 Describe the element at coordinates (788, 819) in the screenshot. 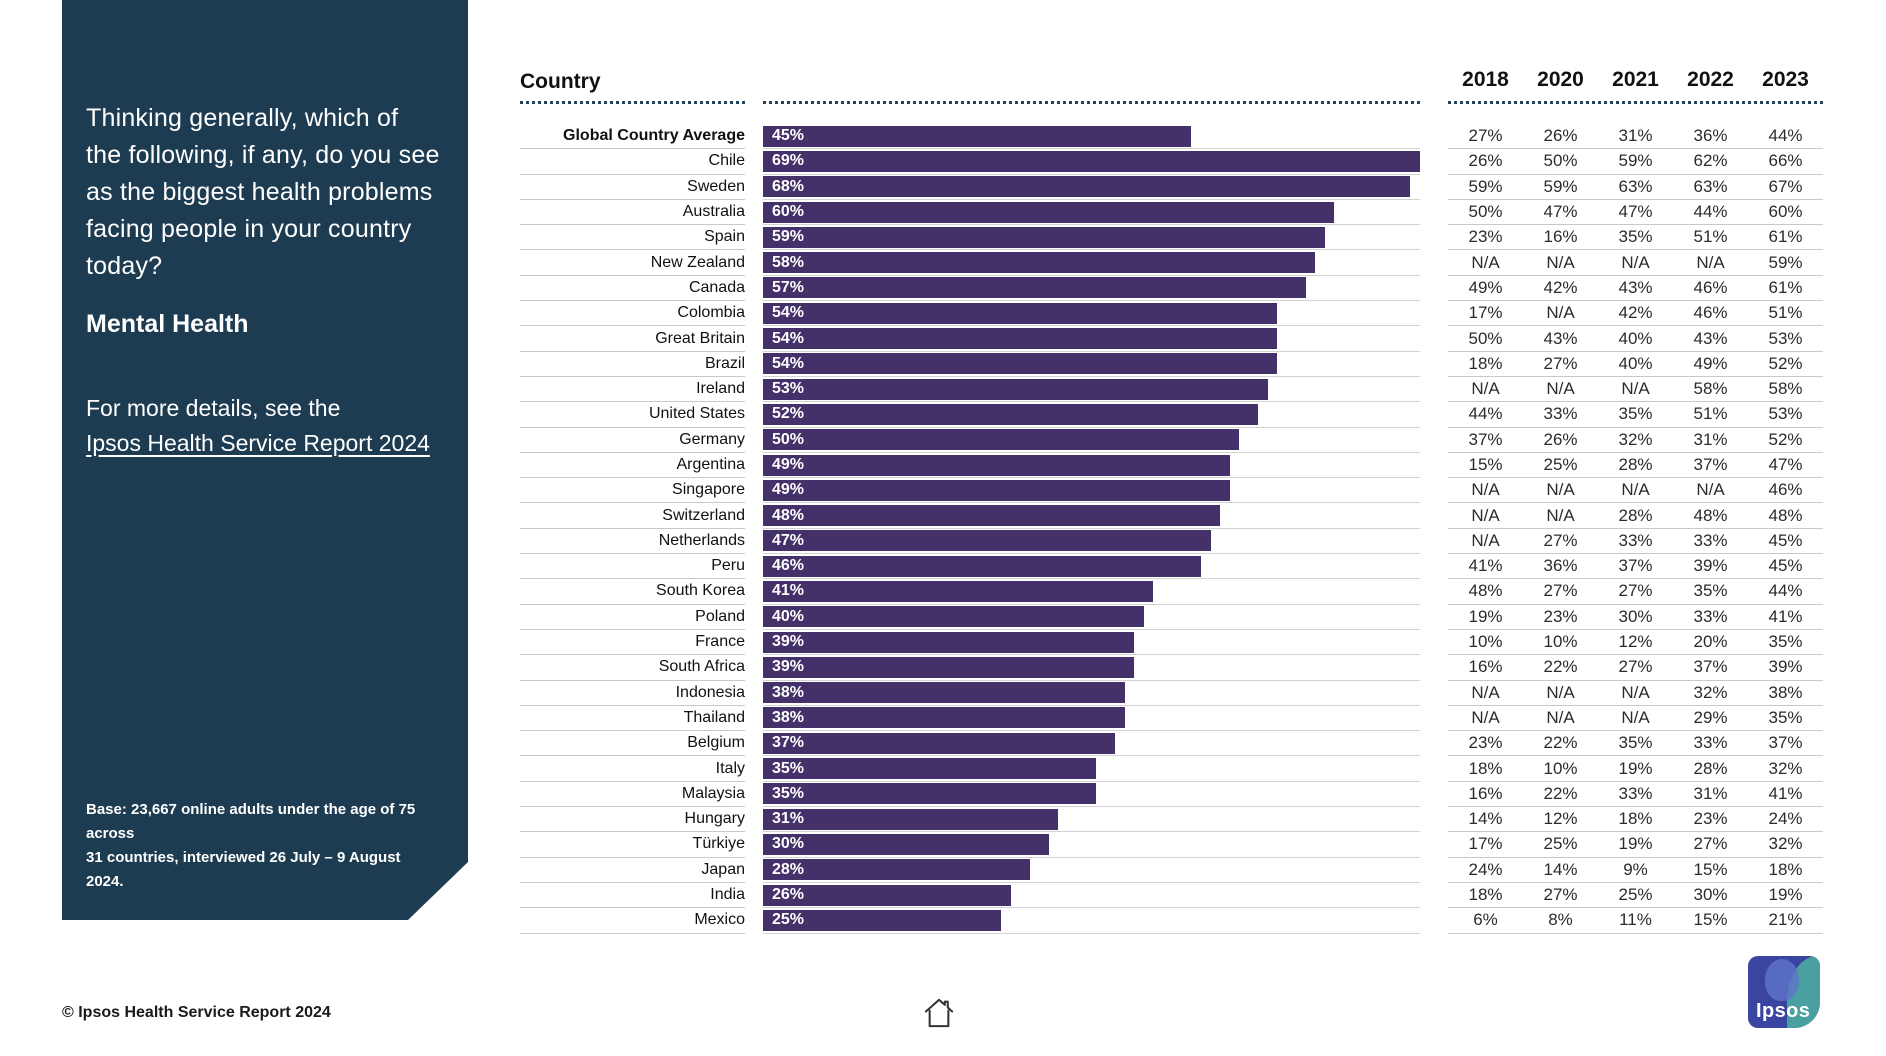

I see `bar-value: 31%` at that location.